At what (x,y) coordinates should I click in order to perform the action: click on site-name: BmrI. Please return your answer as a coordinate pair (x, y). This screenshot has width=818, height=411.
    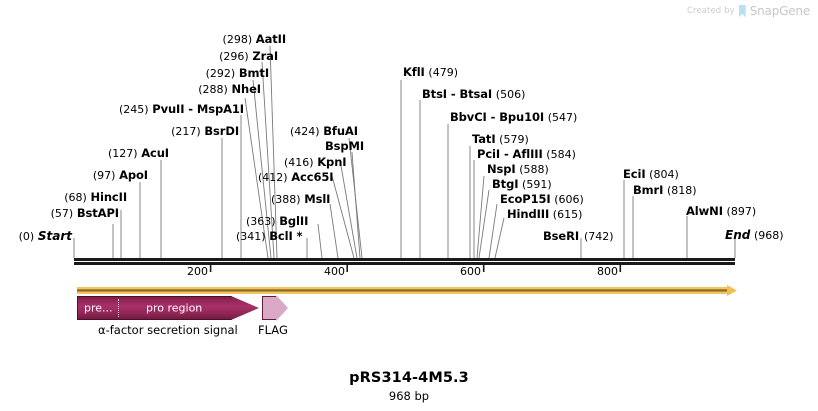
    Looking at the image, I should click on (648, 190).